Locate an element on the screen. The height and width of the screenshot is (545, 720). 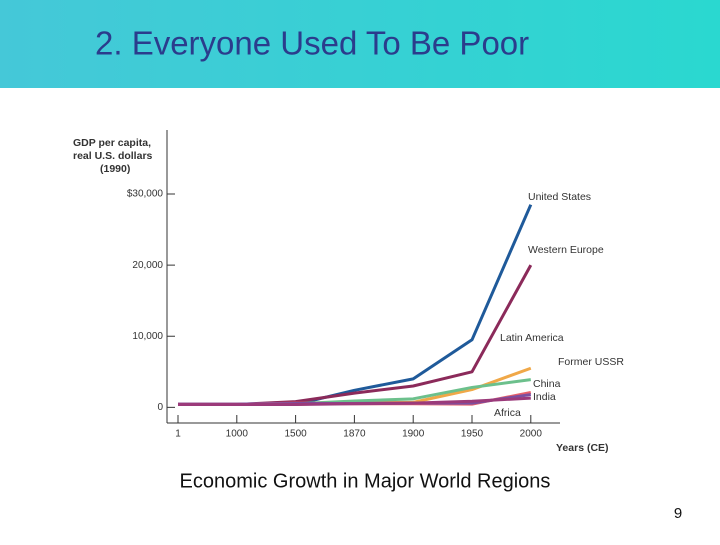
x-tick-label: 1 is located at coordinates (178, 434).